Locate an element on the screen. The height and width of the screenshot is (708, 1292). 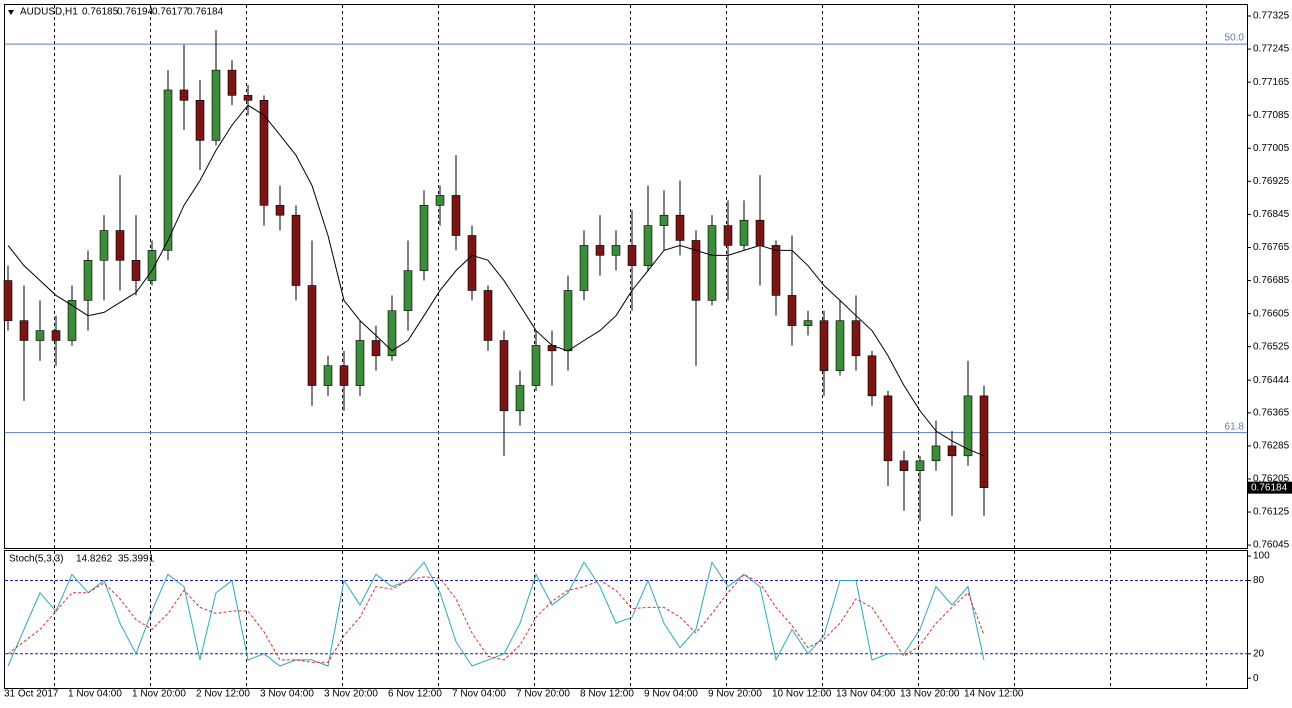
stoch-signal is located at coordinates (496, 618).